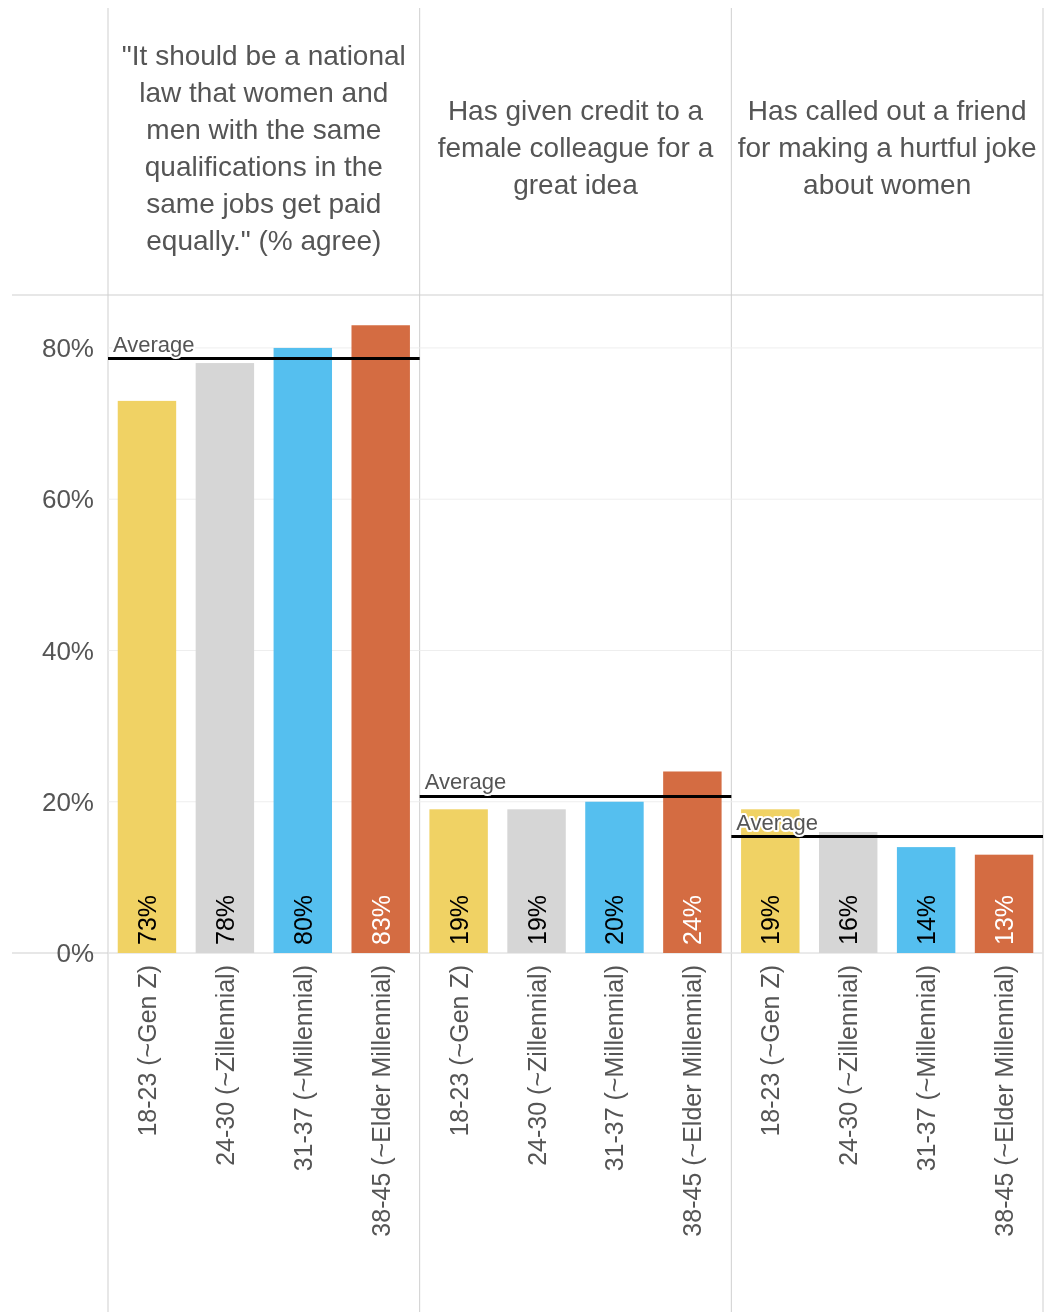 This screenshot has height=1312, width=1044. Describe the element at coordinates (224, 919) in the screenshot. I see `data-label: 78%` at that location.